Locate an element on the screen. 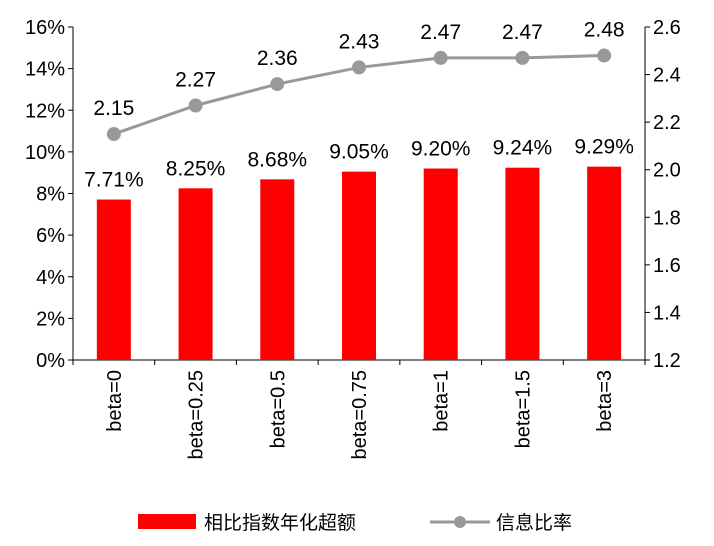 The image size is (714, 546). left-tick-label: 12% is located at coordinates (45, 111).